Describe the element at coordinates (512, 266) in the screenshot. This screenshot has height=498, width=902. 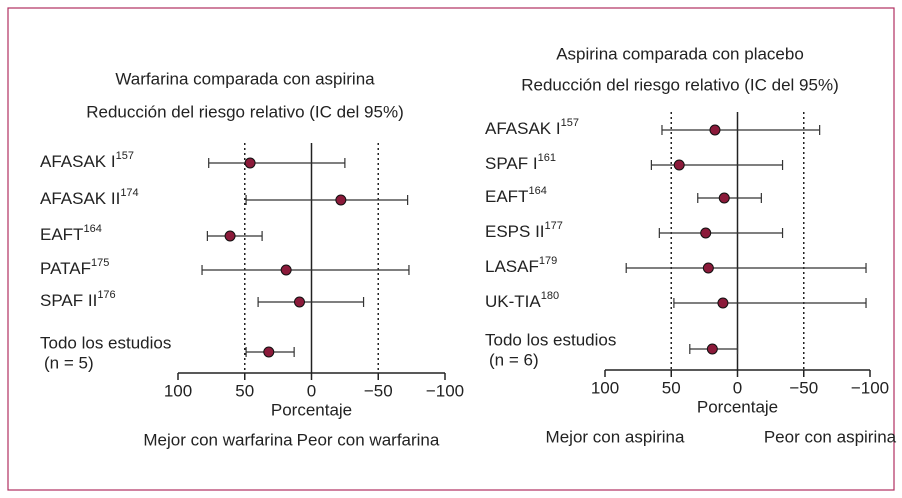
I see `study-label: LASAF` at that location.